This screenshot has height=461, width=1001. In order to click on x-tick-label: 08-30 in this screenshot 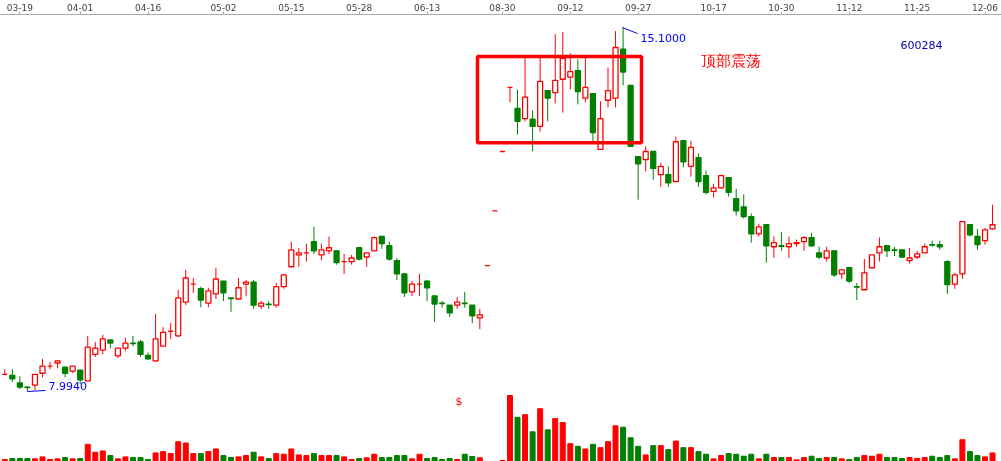, I will do `click(502, 7)`.